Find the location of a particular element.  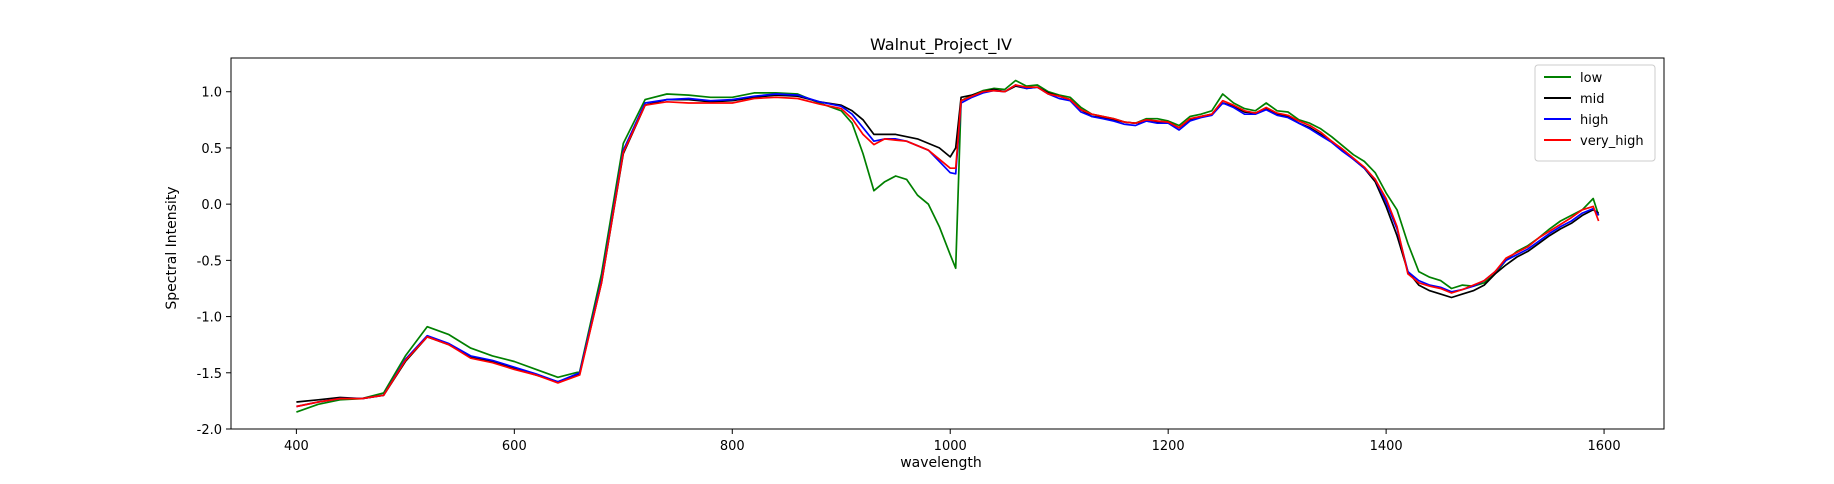

y-tick-label: -0.5 is located at coordinates (209, 261).